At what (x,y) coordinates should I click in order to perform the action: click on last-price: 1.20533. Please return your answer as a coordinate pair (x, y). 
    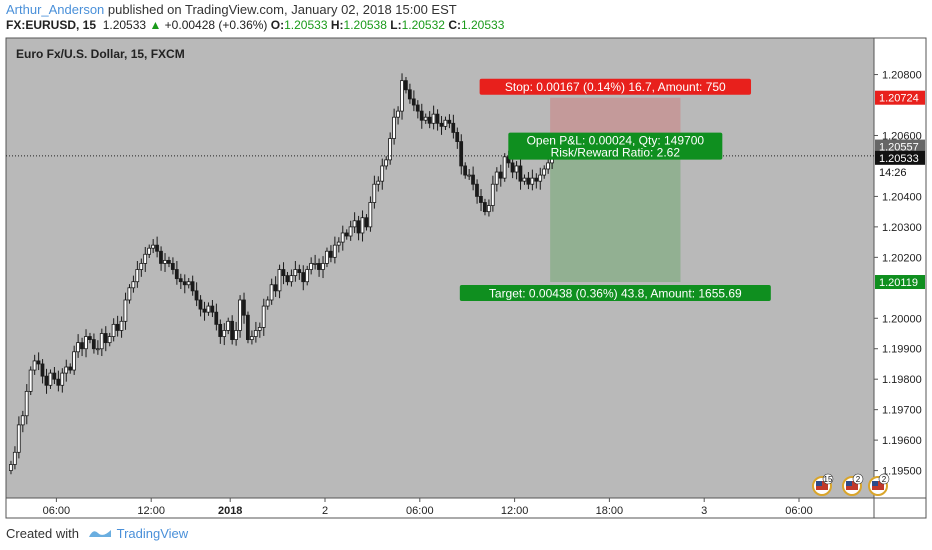
    Looking at the image, I should click on (124, 25).